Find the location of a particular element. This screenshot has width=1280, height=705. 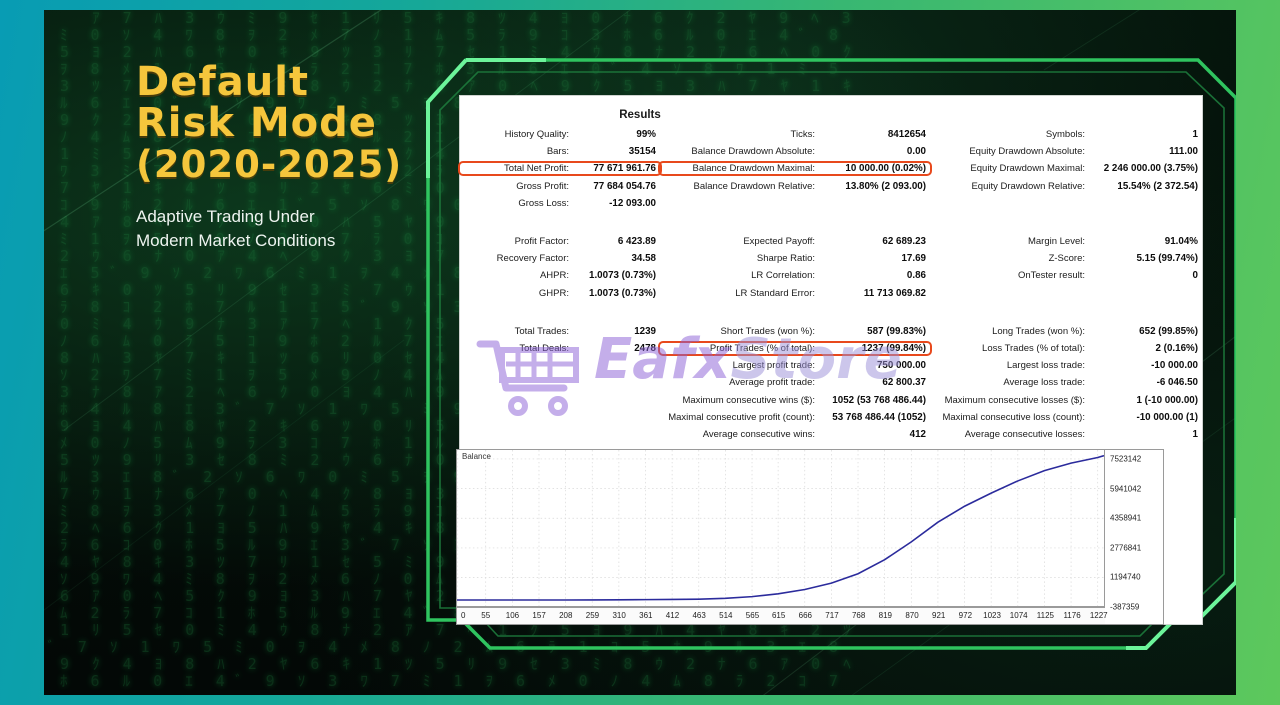

stat-label: AHPR: is located at coordinates (554, 276).